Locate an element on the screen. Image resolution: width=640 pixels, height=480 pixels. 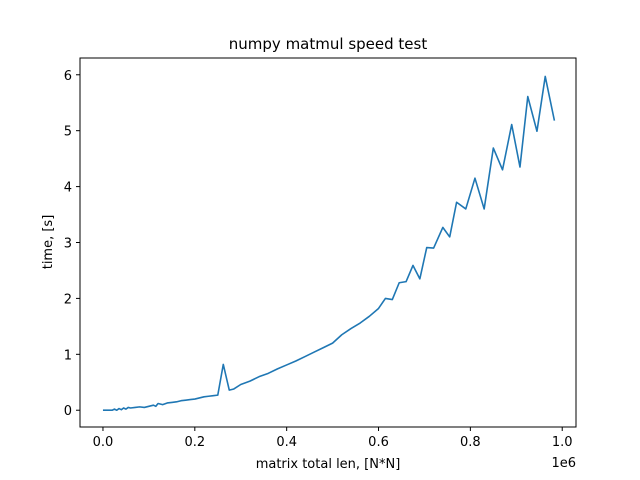
x-tick-label: 0.6 is located at coordinates (378, 442).